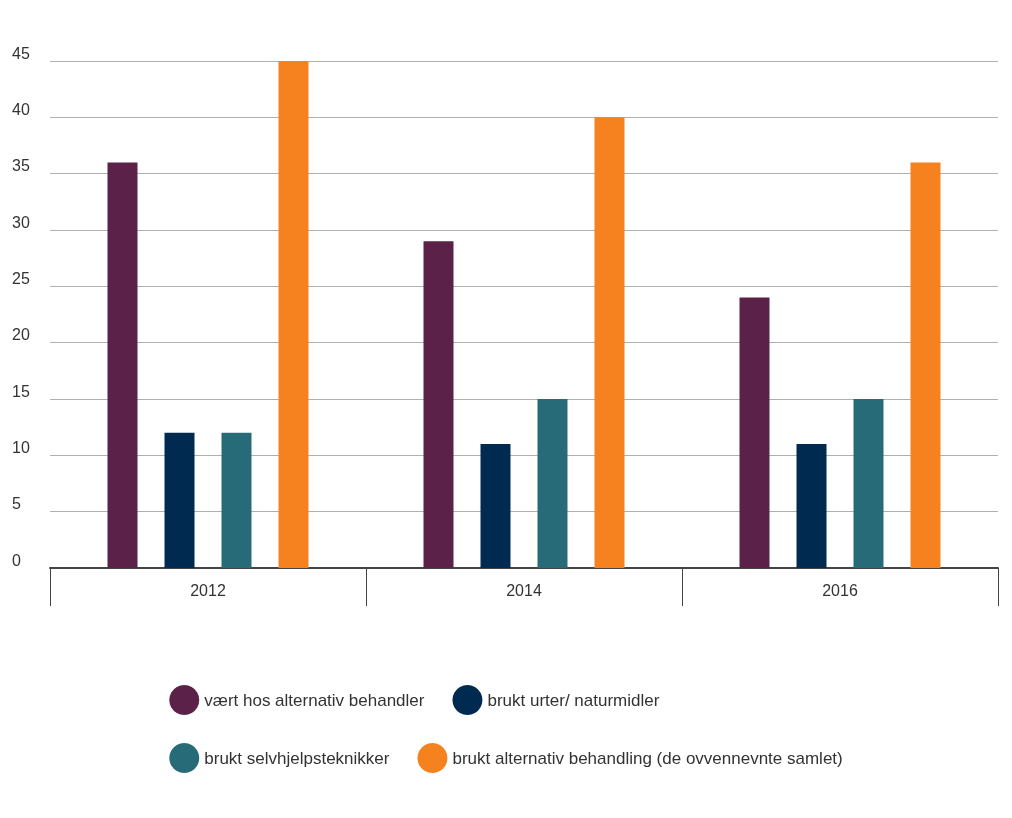  I want to click on y-tick-label: 20, so click(21, 335).